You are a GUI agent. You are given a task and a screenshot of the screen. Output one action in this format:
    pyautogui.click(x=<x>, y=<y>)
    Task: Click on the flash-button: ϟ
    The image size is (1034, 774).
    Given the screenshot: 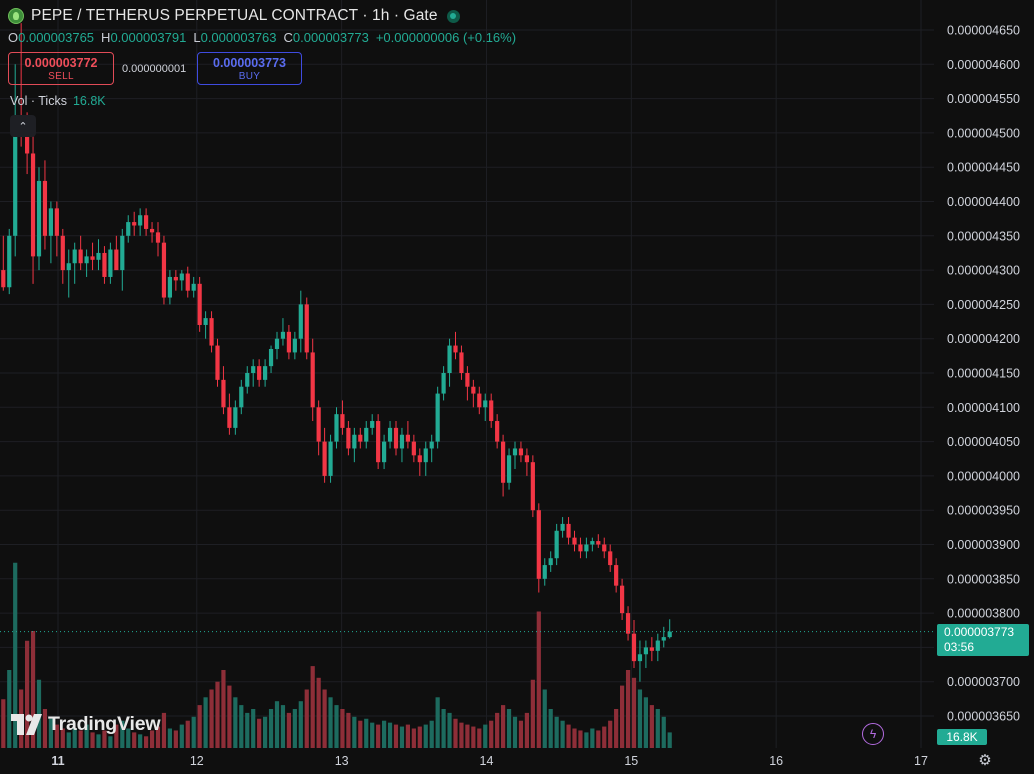 What is the action you would take?
    pyautogui.click(x=873, y=734)
    